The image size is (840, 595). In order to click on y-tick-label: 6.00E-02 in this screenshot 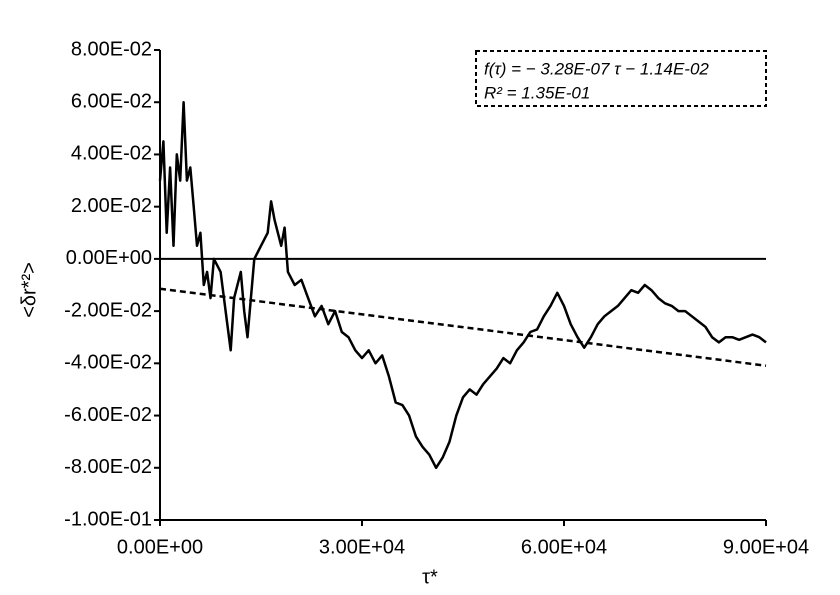, I will do `click(111, 102)`.